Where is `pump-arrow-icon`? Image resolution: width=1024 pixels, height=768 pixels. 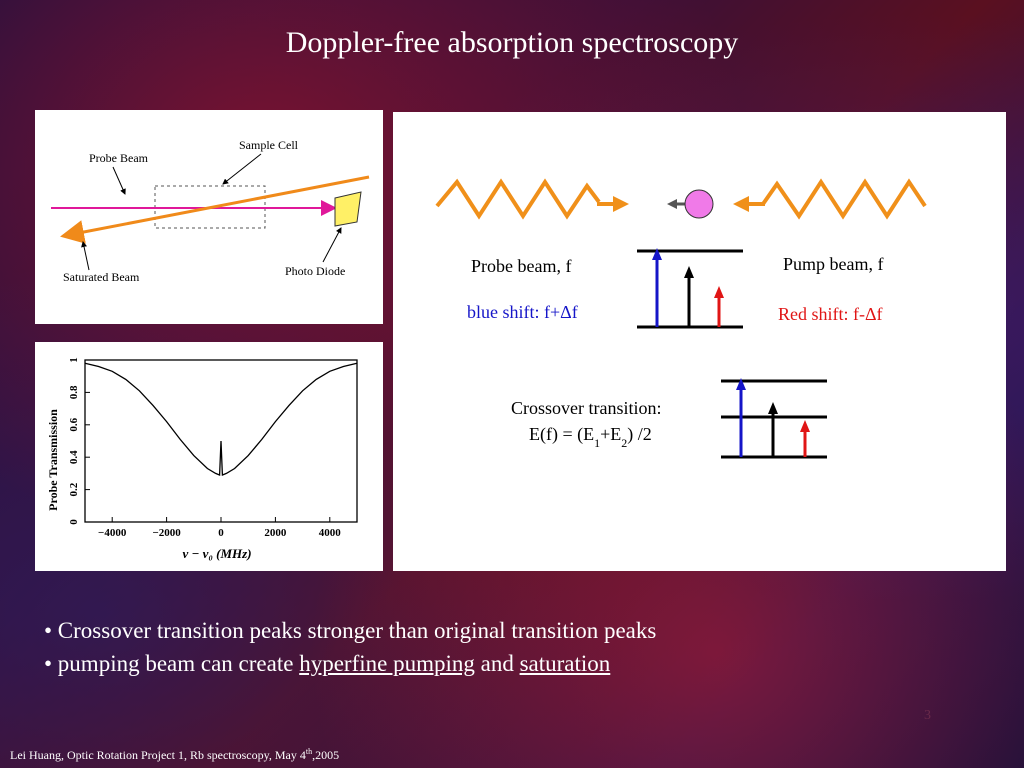 pump-arrow-icon is located at coordinates (741, 204).